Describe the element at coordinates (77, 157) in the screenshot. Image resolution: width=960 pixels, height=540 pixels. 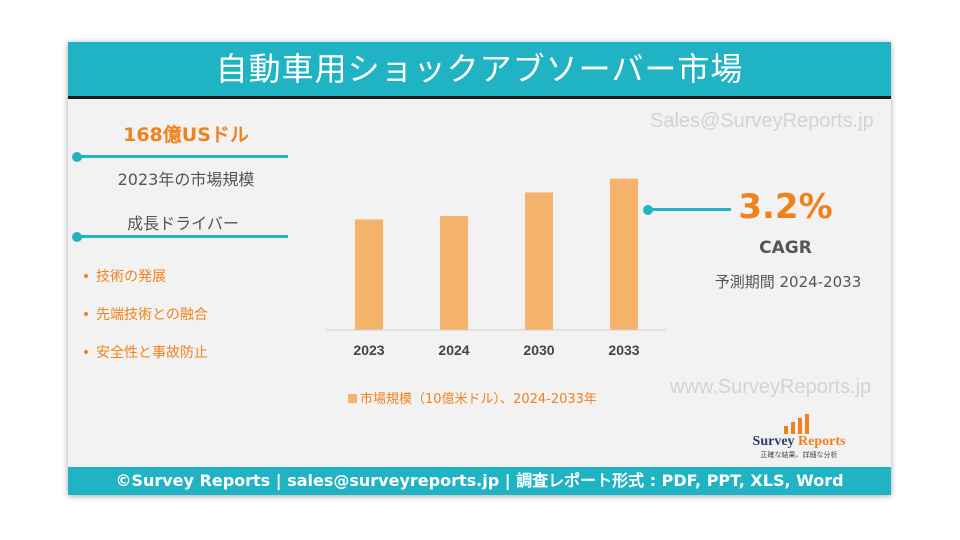
I see `market-divider-dot` at that location.